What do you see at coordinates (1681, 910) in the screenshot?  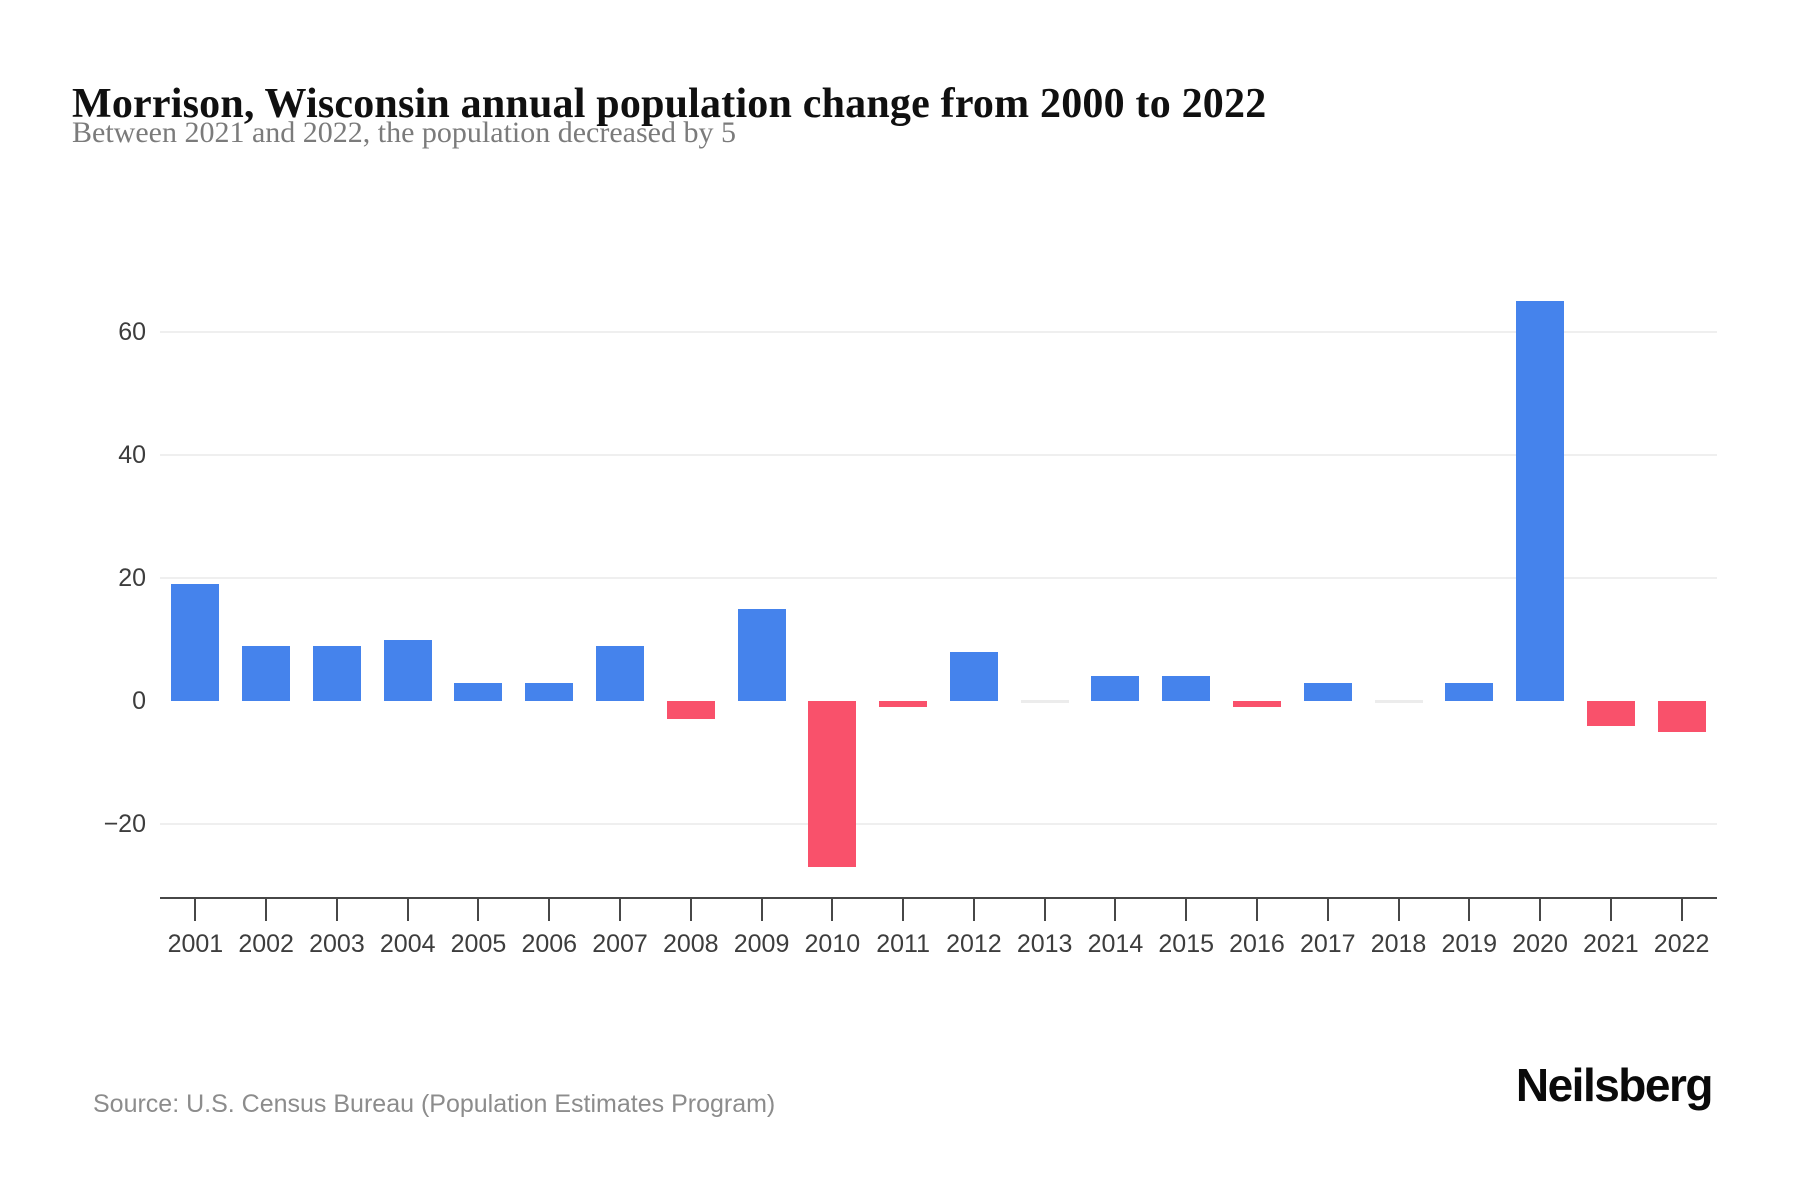 I see `x-axis-tick-2022` at bounding box center [1681, 910].